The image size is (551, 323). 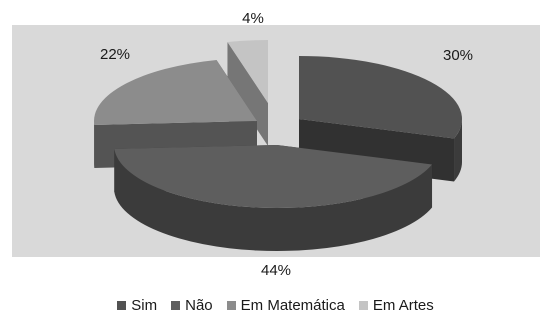 What do you see at coordinates (175, 92) in the screenshot?
I see `slice-matematica-top` at bounding box center [175, 92].